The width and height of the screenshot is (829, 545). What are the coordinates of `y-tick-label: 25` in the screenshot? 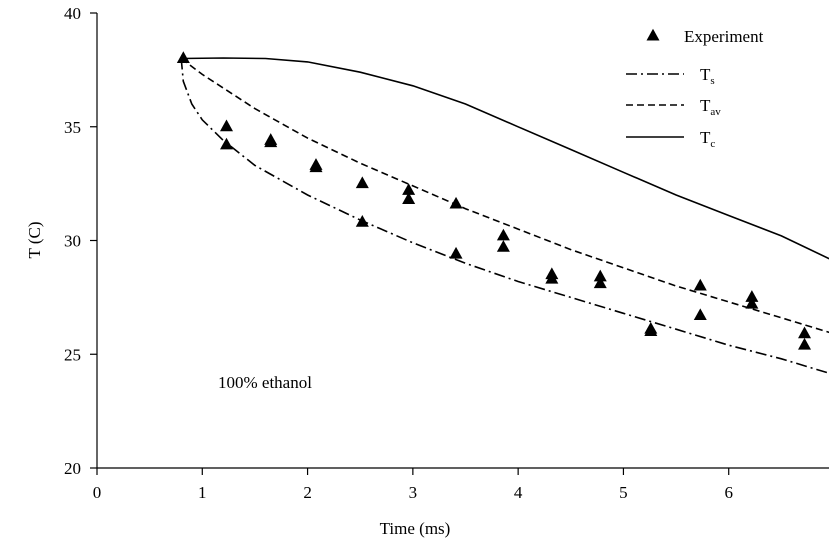 It's located at (72, 354).